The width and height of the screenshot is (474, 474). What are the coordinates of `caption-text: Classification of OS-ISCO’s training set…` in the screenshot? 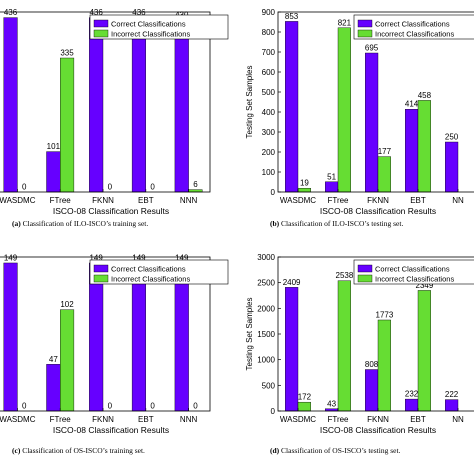 It's located at (83, 450).